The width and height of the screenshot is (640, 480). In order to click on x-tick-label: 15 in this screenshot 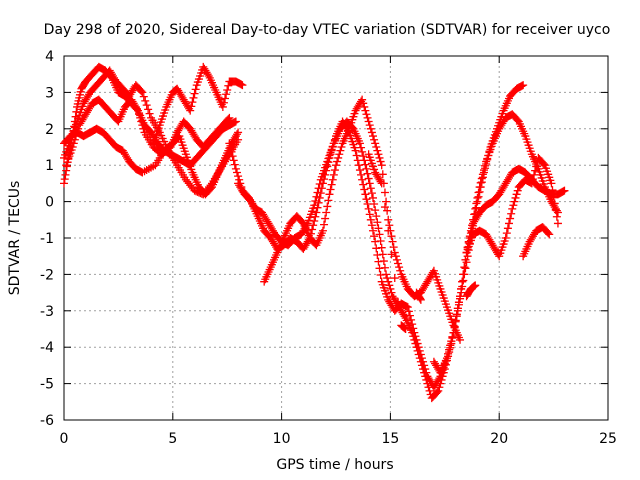, I will do `click(390, 439)`.